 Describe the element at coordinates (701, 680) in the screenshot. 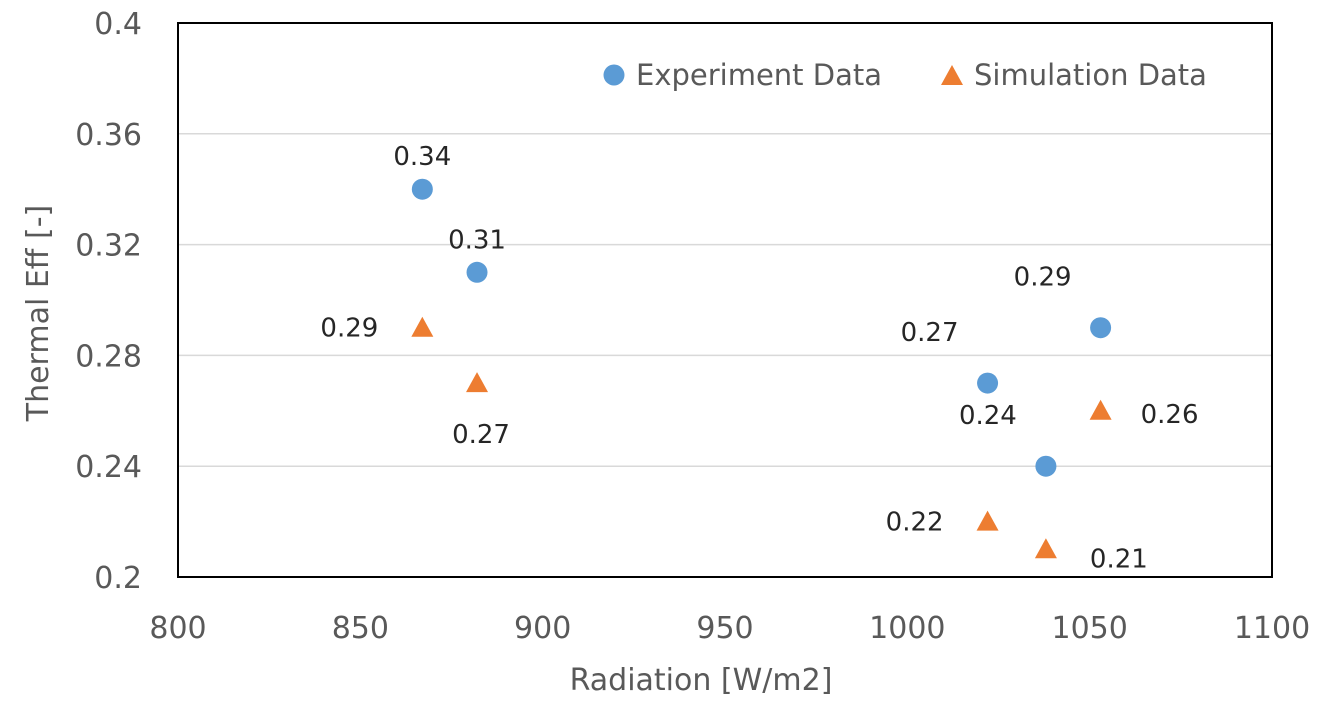

I see `x-axis-title: Radiation [W/m2]` at that location.